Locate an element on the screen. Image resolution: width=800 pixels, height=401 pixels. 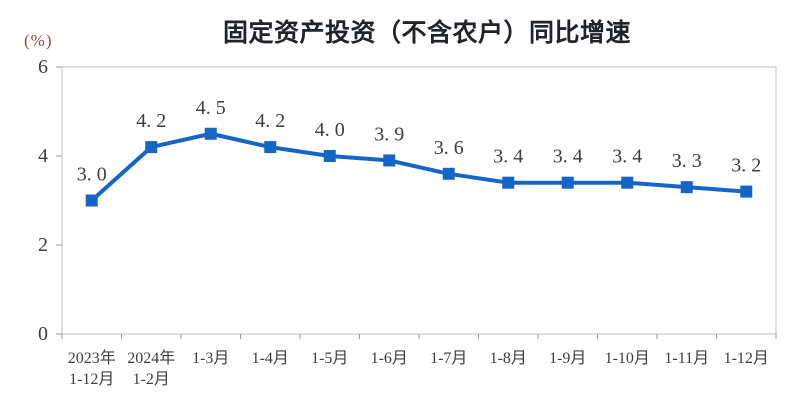
data-point-label: 3. 0 is located at coordinates (92, 175).